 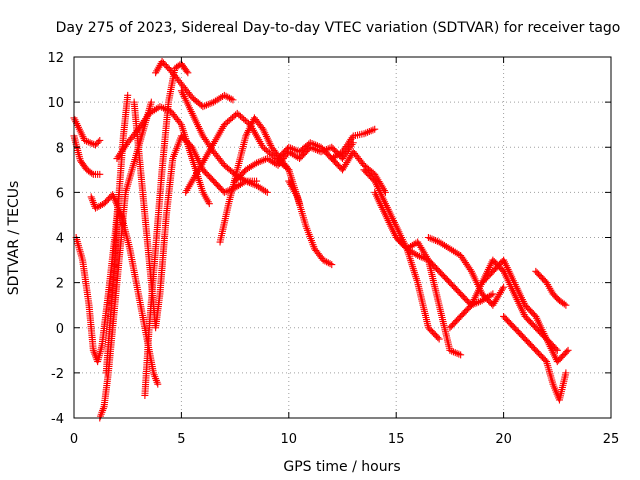 I want to click on series-sat-s, so click(x=418, y=273).